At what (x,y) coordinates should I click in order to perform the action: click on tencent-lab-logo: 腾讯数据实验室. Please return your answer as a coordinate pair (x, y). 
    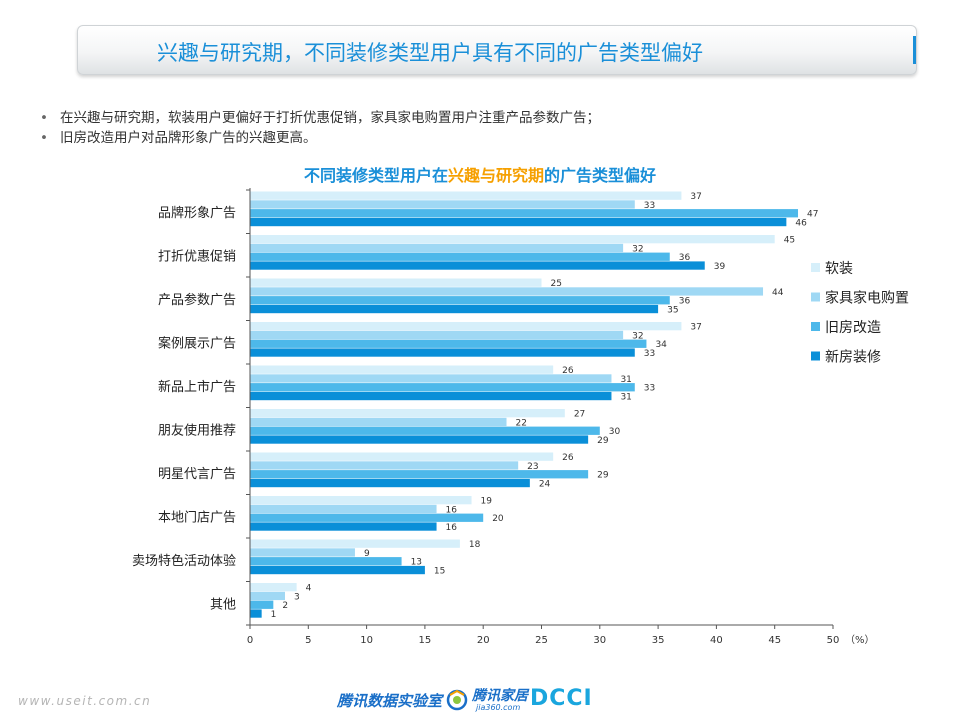
    Looking at the image, I should click on (390, 701).